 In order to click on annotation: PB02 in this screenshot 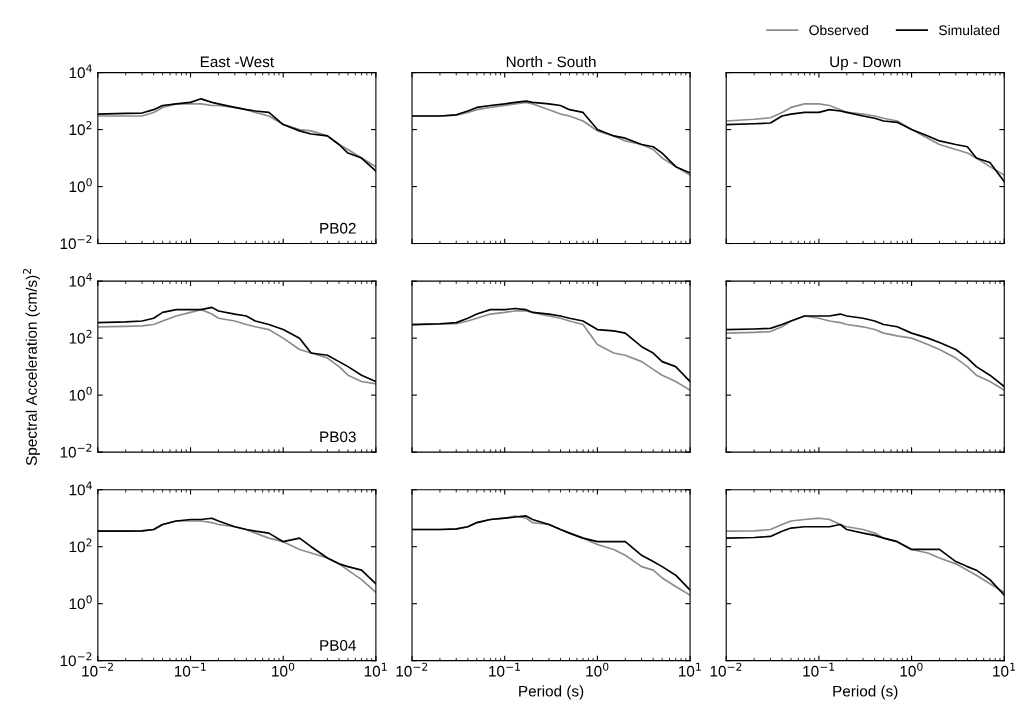, I will do `click(338, 228)`.